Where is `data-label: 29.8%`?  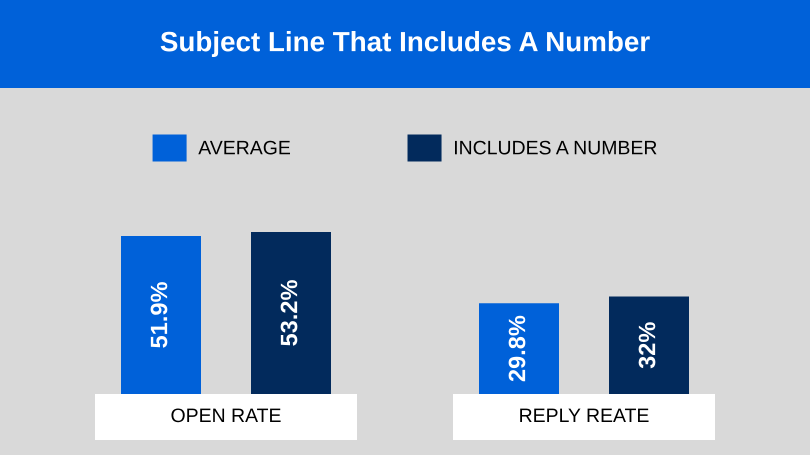 data-label: 29.8% is located at coordinates (517, 349).